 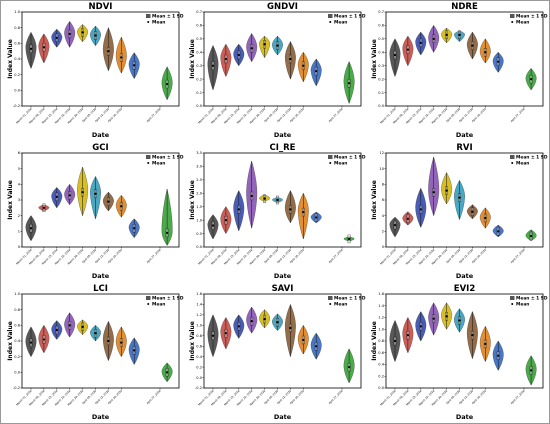 What do you see at coordinates (19, 185) in the screenshot?
I see `y-tick-label: 4` at bounding box center [19, 185].